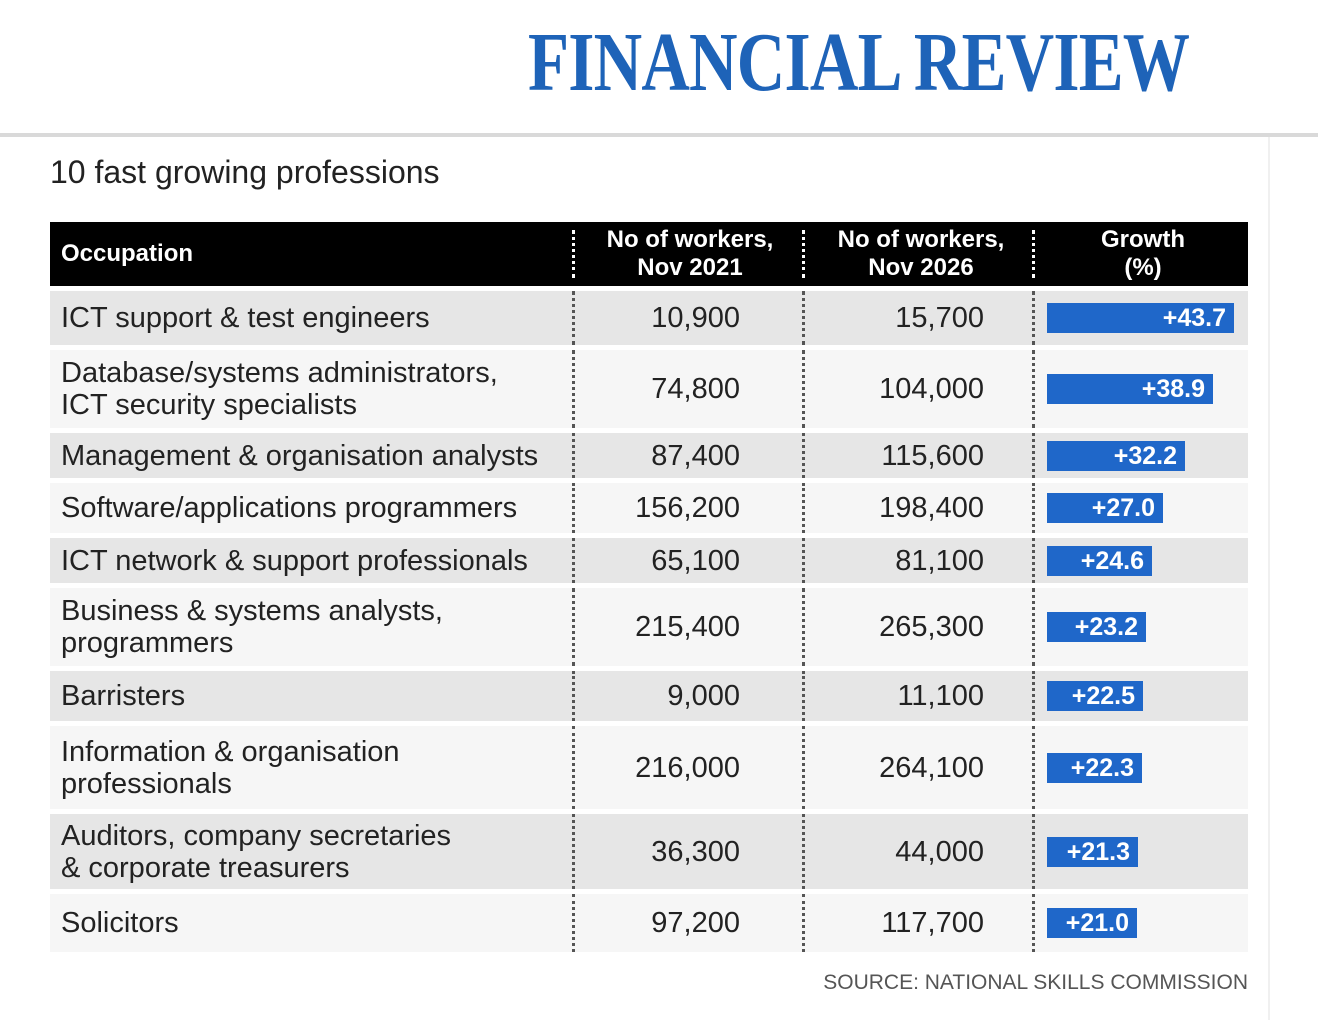  I want to click on header-growth: Growth (%), so click(1143, 254).